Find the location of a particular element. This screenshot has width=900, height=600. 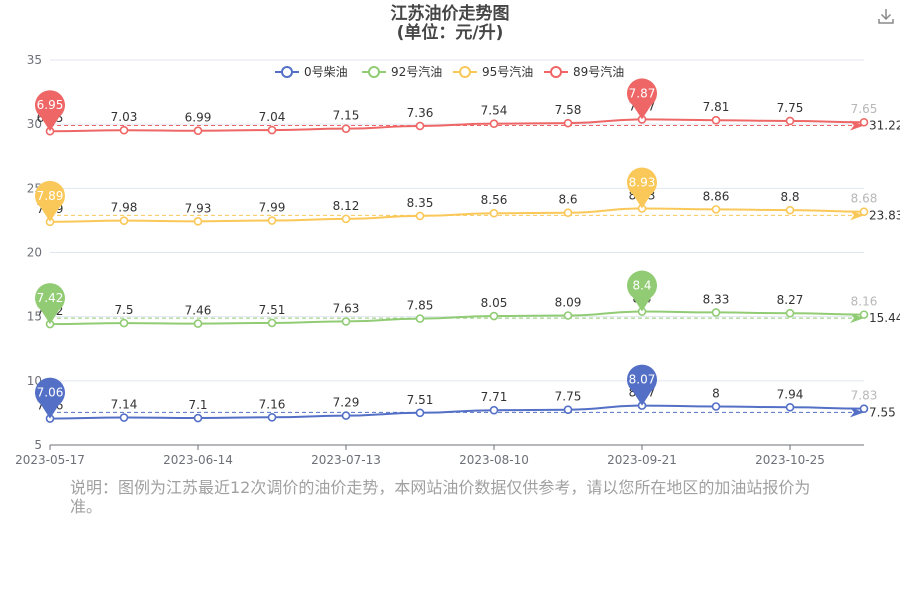

data-label: 8.68 is located at coordinates (864, 199).